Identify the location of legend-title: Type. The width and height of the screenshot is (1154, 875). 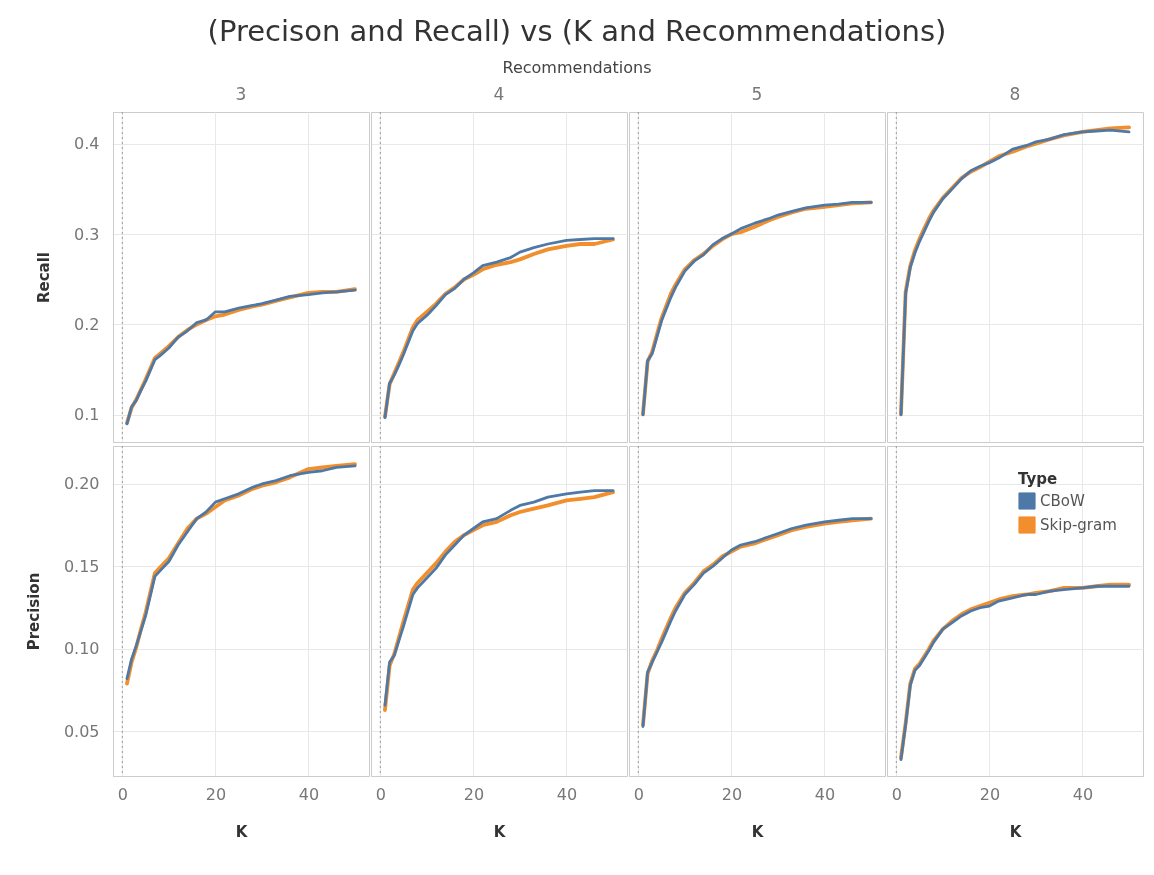
(1038, 479).